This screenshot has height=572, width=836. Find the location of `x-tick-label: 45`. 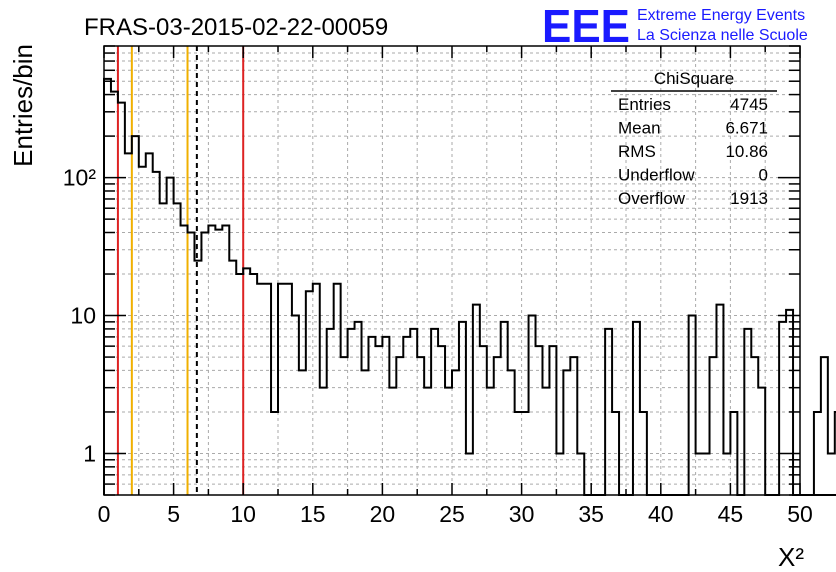

x-tick-label: 45 is located at coordinates (731, 514).